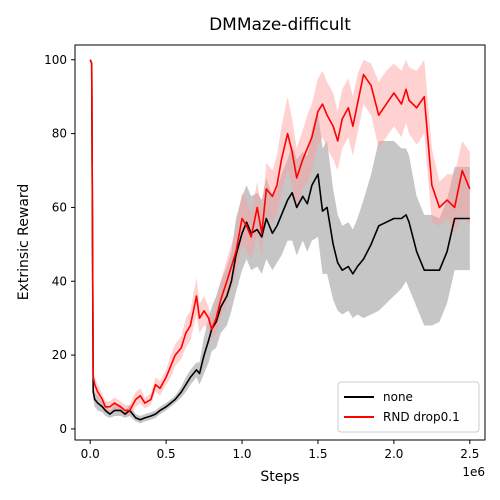 The width and height of the screenshot is (500, 500). Describe the element at coordinates (317, 454) in the screenshot. I see `x-tick-label: 1.5` at that location.